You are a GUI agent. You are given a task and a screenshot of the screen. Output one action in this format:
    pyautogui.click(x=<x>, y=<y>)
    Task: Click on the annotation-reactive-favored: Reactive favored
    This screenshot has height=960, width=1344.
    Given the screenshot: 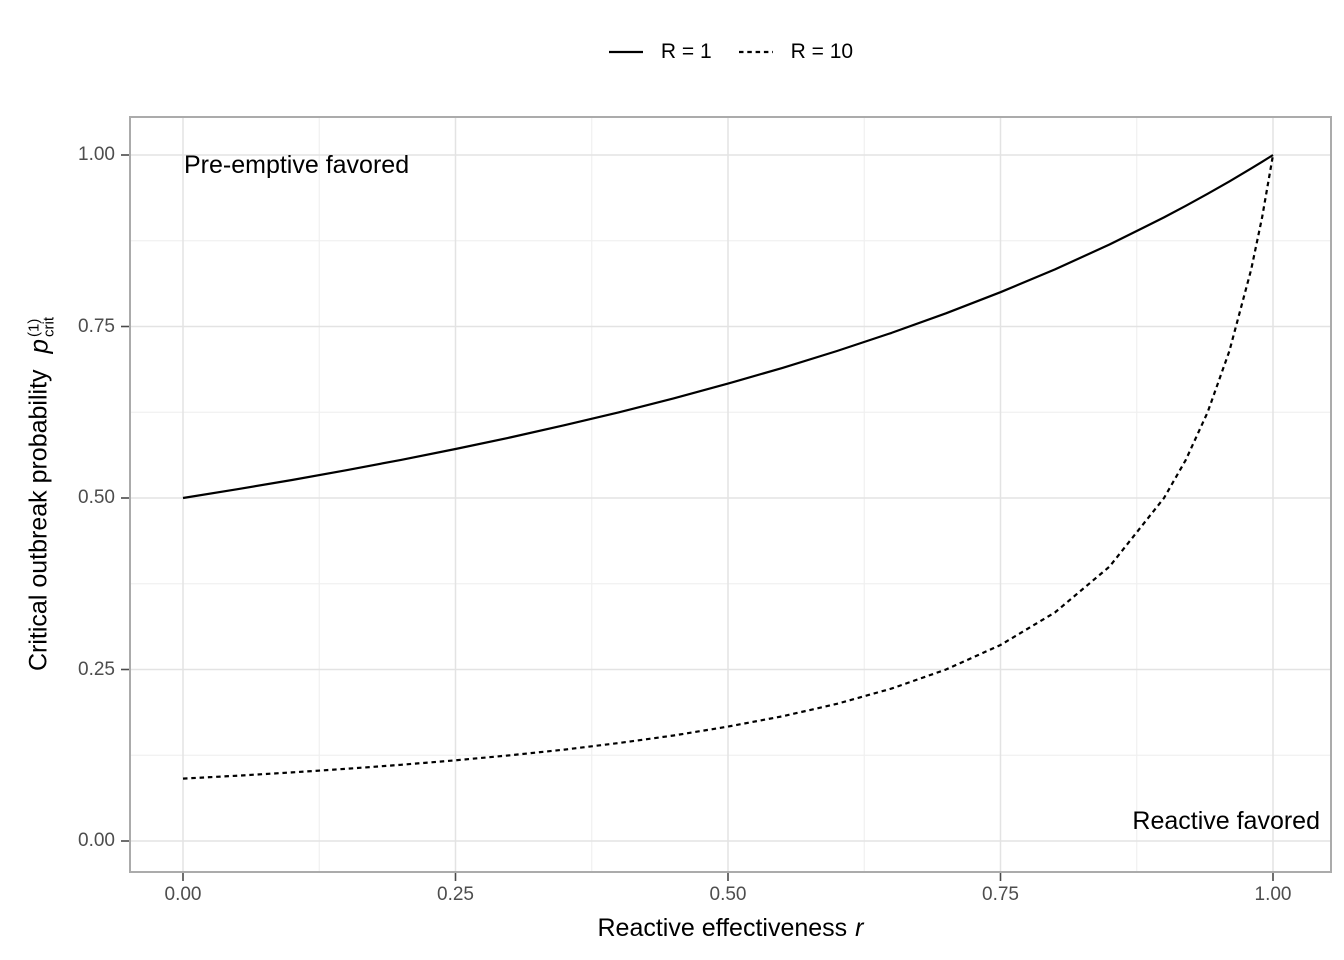 What is the action you would take?
    pyautogui.click(x=1226, y=821)
    